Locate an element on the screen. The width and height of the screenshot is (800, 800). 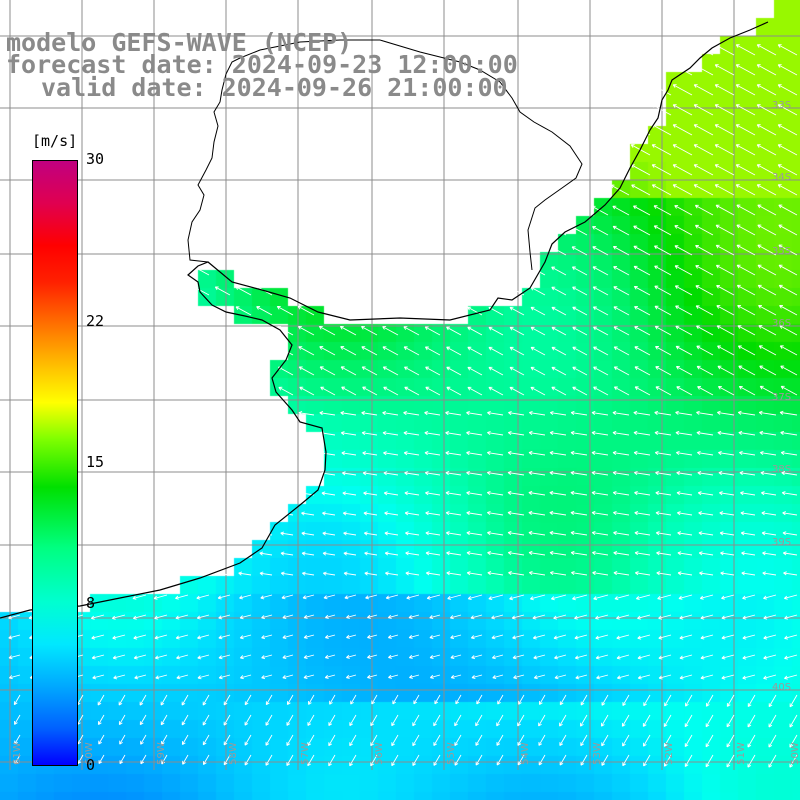
latitude-label: 36S is located at coordinates (782, 323).